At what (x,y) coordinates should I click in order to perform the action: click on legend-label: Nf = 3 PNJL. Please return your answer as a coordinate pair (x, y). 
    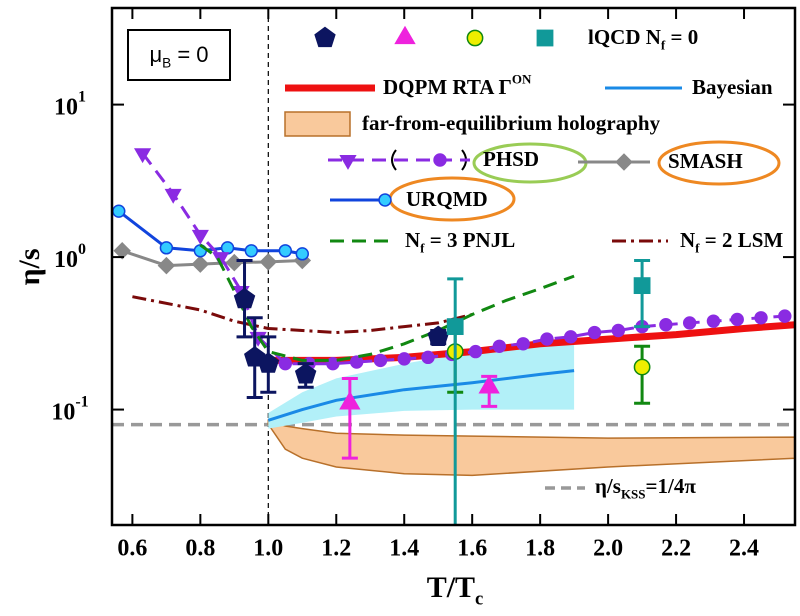
    Looking at the image, I should click on (460, 242).